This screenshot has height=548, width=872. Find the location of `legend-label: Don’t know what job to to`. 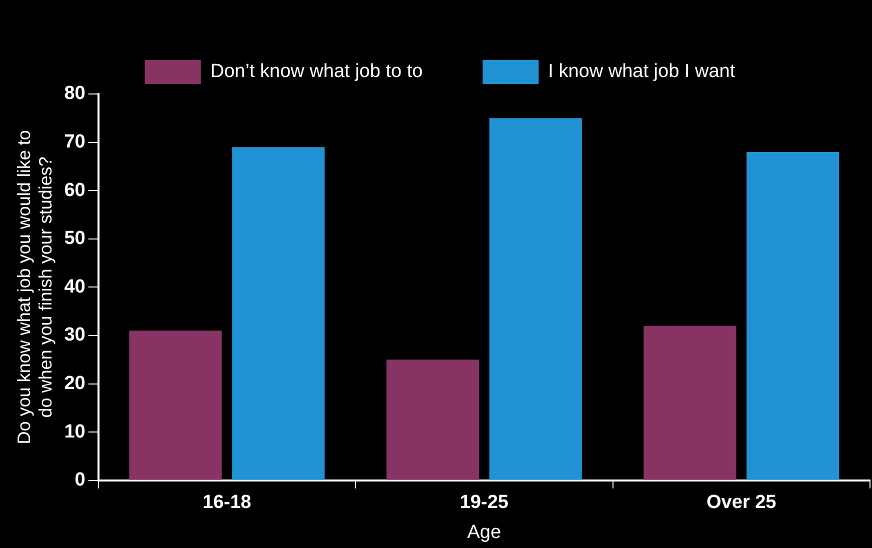

legend-label: Don’t know what job to to is located at coordinates (316, 71).